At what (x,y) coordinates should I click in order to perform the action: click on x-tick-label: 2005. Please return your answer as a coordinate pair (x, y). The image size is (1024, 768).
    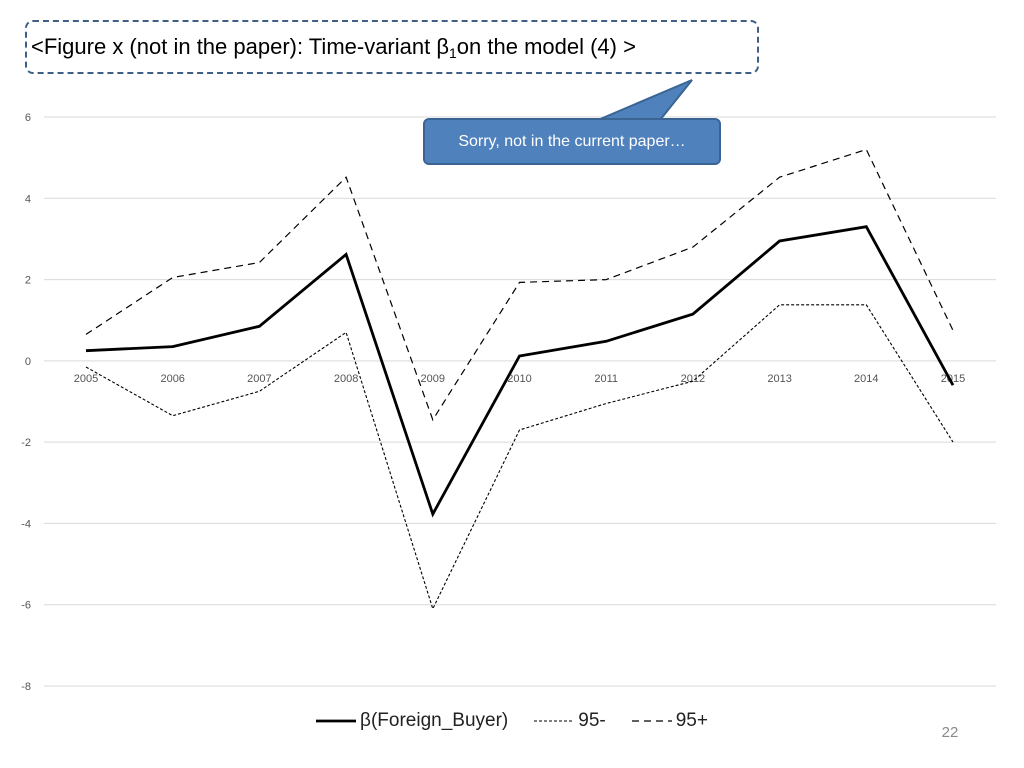
    Looking at the image, I should click on (86, 379).